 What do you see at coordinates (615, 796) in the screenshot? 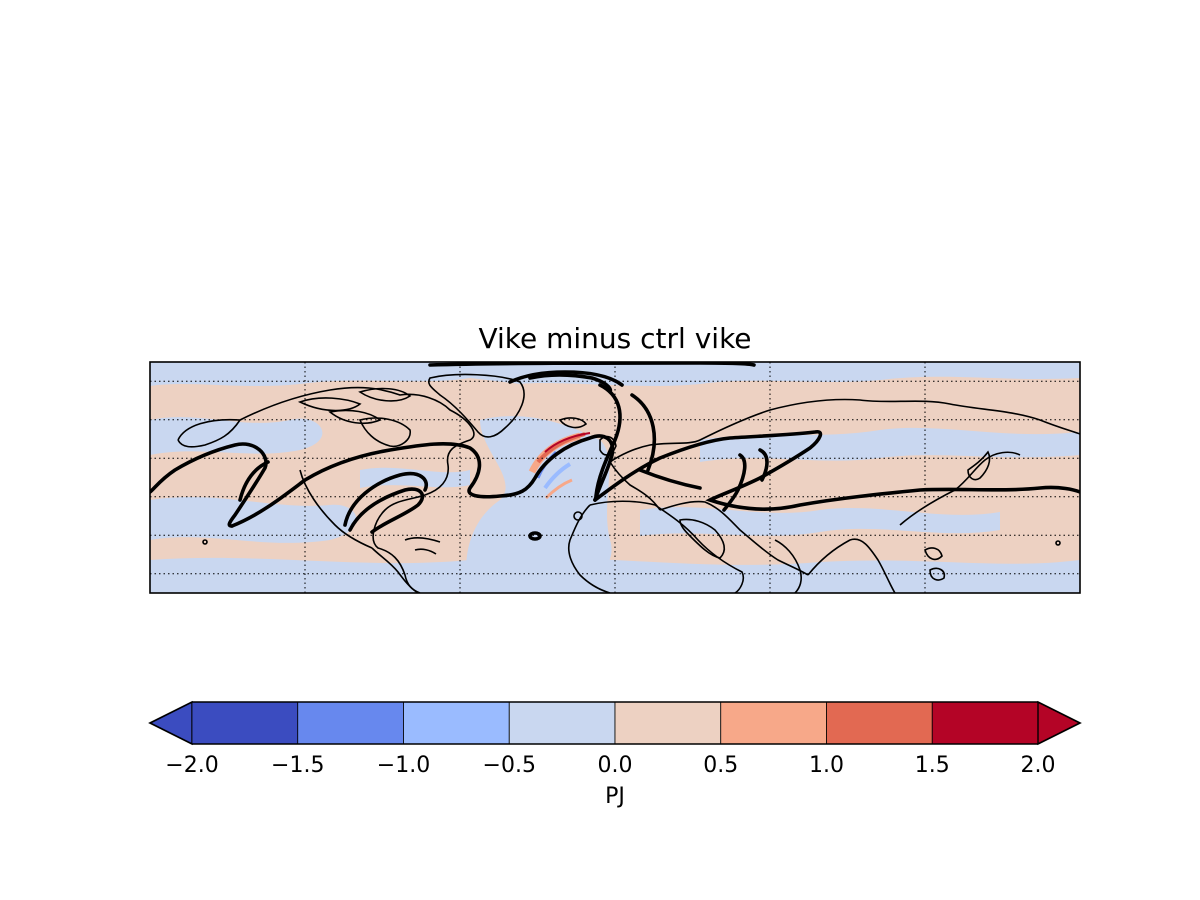
I see `colorbar-label: PJ` at bounding box center [615, 796].